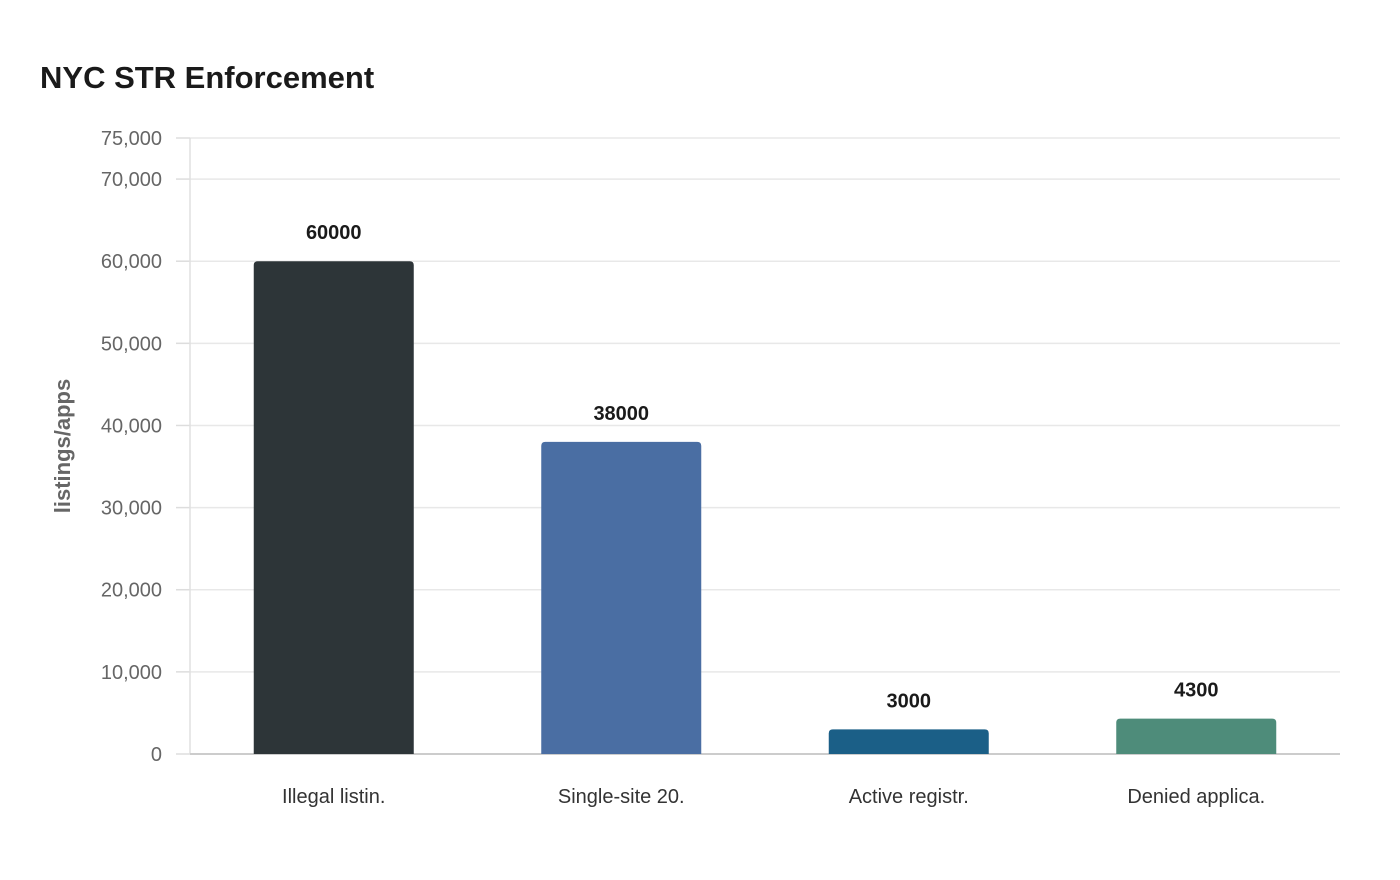 This screenshot has width=1400, height=880. What do you see at coordinates (156, 755) in the screenshot?
I see `y-tick-label: 0` at bounding box center [156, 755].